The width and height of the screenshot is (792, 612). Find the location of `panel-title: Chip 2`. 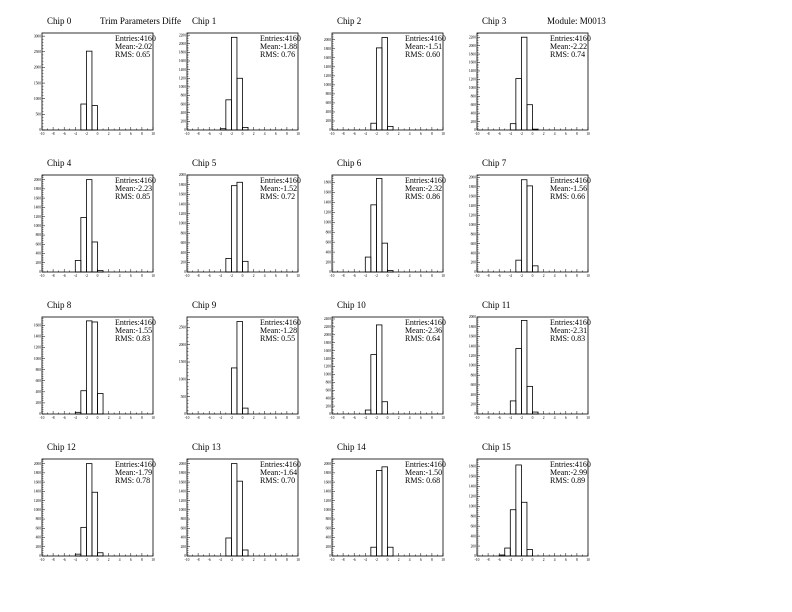

panel-title: Chip 2 is located at coordinates (349, 21).